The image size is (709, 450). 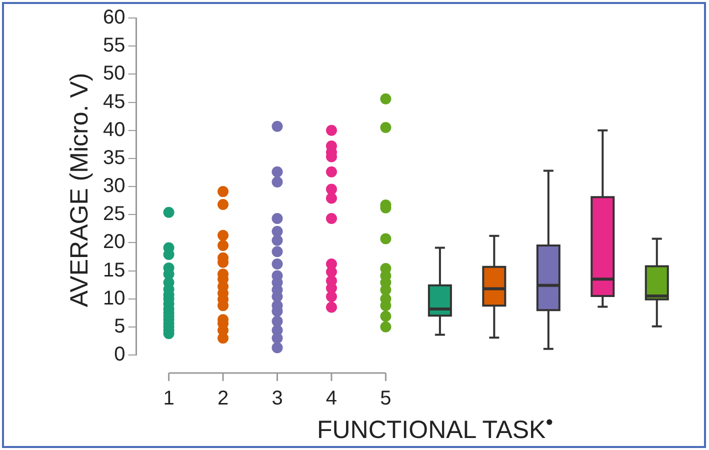 I want to click on y-tick-label: 55, so click(x=114, y=45).